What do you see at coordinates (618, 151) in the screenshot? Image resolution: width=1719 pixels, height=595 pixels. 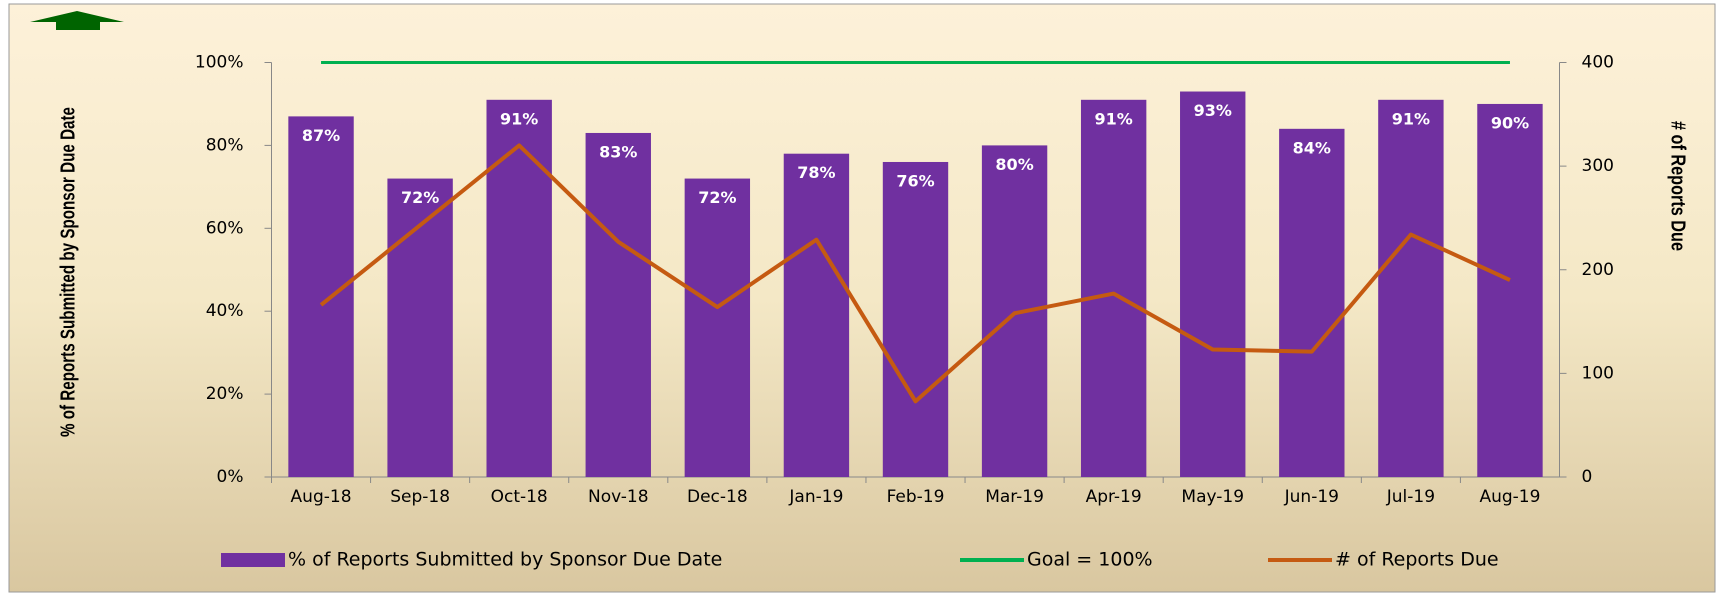 I see `bar-value-label: 83%` at bounding box center [618, 151].